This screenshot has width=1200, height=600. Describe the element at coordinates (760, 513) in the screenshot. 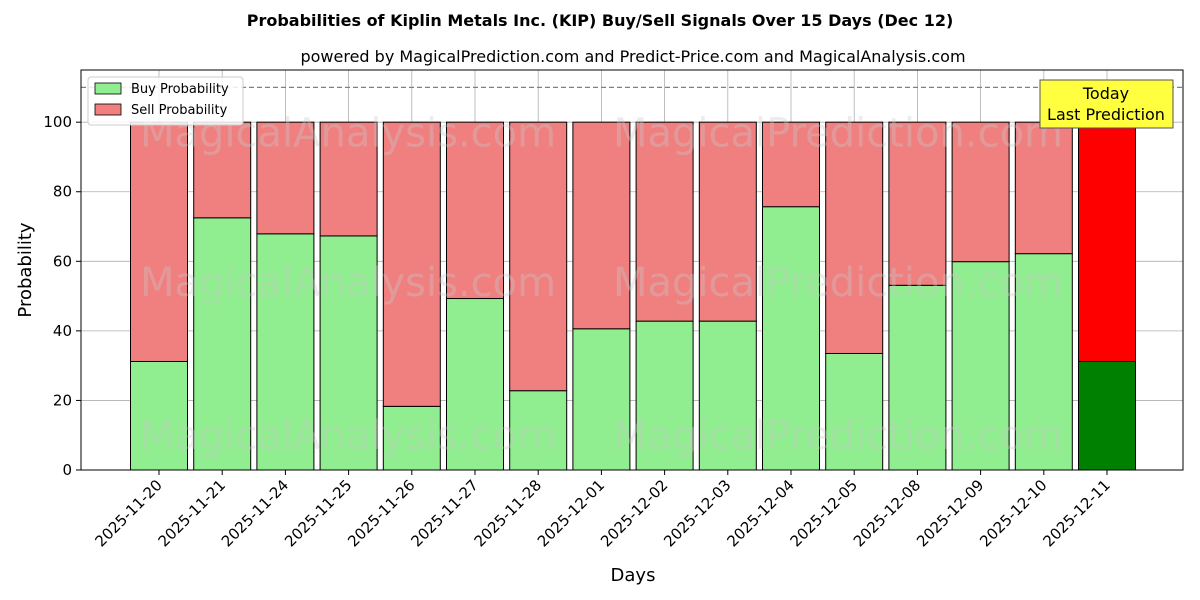

I see `x-tick-label: 2025-12-04` at that location.